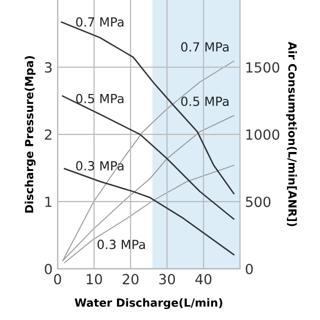 Image resolution: width=320 pixels, height=320 pixels. I want to click on y2-axis-title: Air Consumption(L/min[ANR]), so click(291, 134).